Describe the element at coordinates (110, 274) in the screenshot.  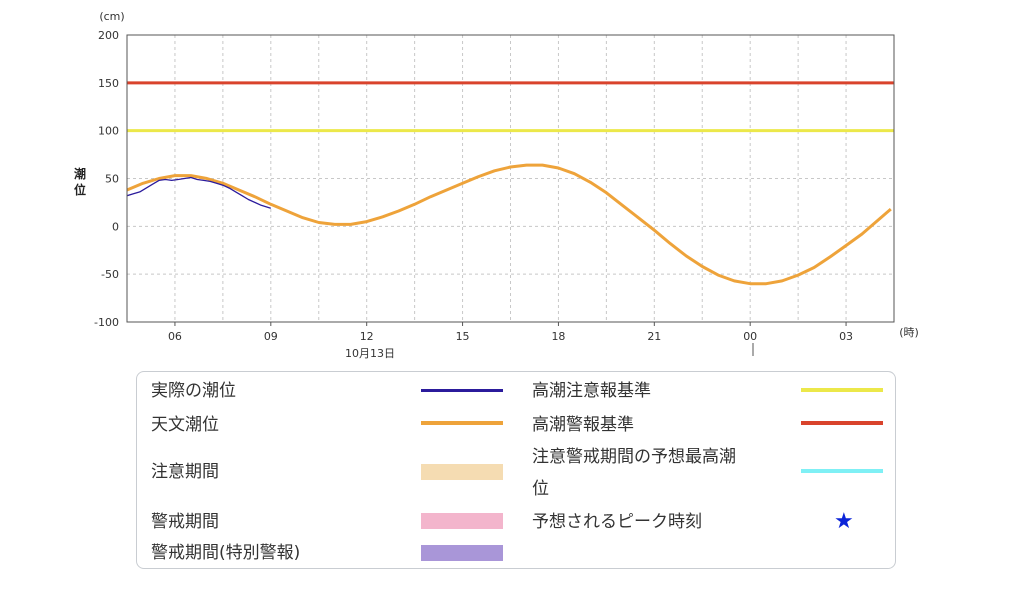
I see `y-tick-label: -50` at that location.